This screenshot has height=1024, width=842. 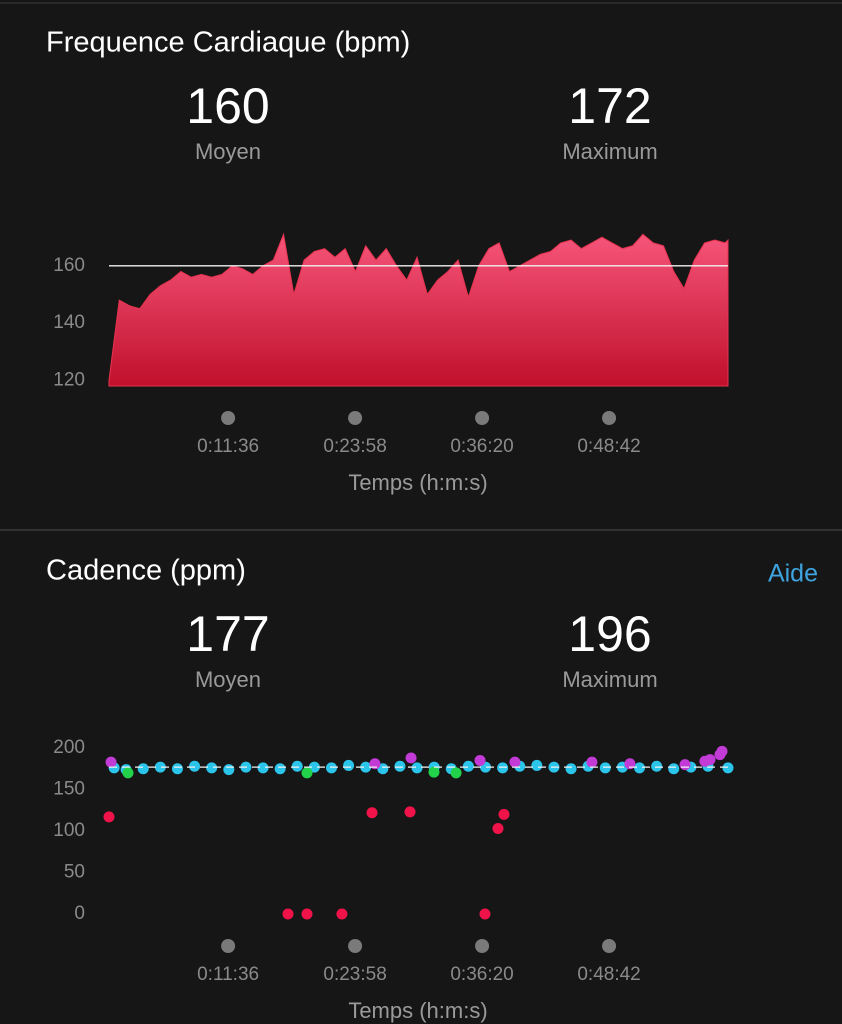 What do you see at coordinates (74, 872) in the screenshot?
I see `y-tick-label: 50` at bounding box center [74, 872].